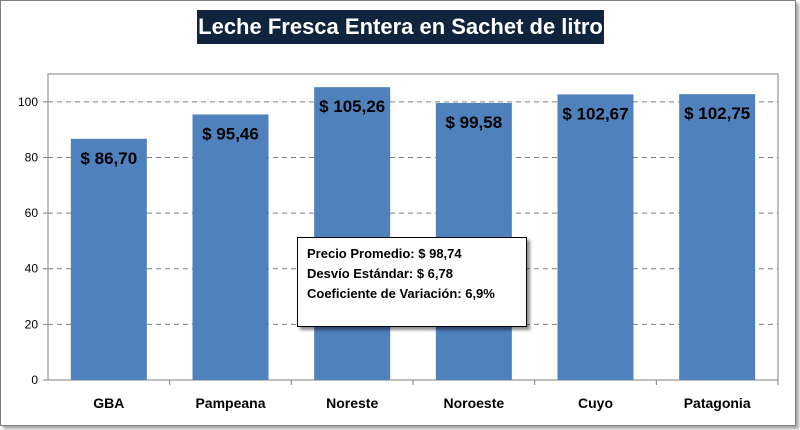 This screenshot has width=800, height=430. I want to click on y-tick-label: 20, so click(32, 324).